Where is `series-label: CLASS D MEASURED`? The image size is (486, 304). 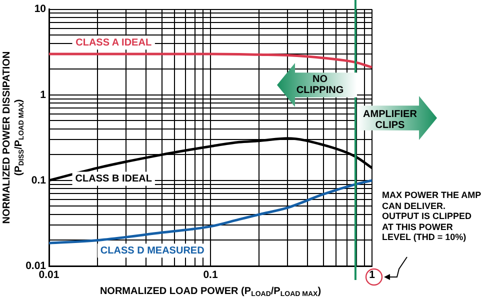
series-label: CLASS D MEASURED is located at coordinates (152, 250).